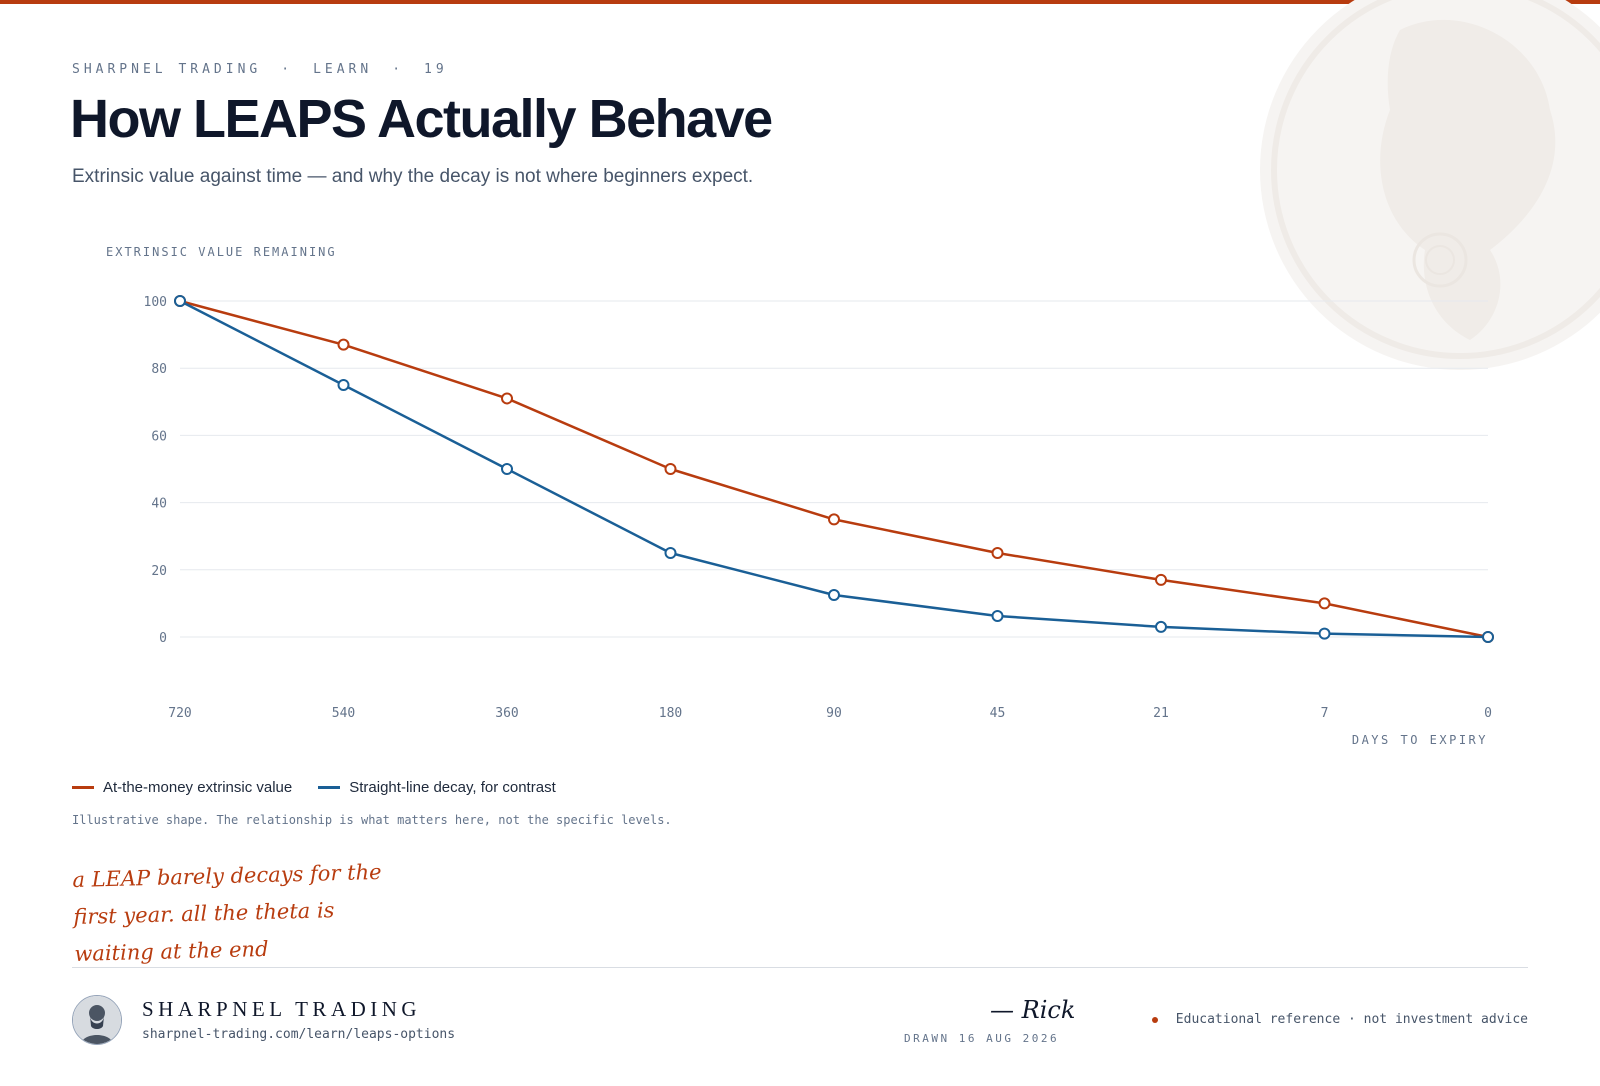 This screenshot has width=1600, height=1086. What do you see at coordinates (204, 913) in the screenshot?
I see `annotation-line: first year. all the theta is` at bounding box center [204, 913].